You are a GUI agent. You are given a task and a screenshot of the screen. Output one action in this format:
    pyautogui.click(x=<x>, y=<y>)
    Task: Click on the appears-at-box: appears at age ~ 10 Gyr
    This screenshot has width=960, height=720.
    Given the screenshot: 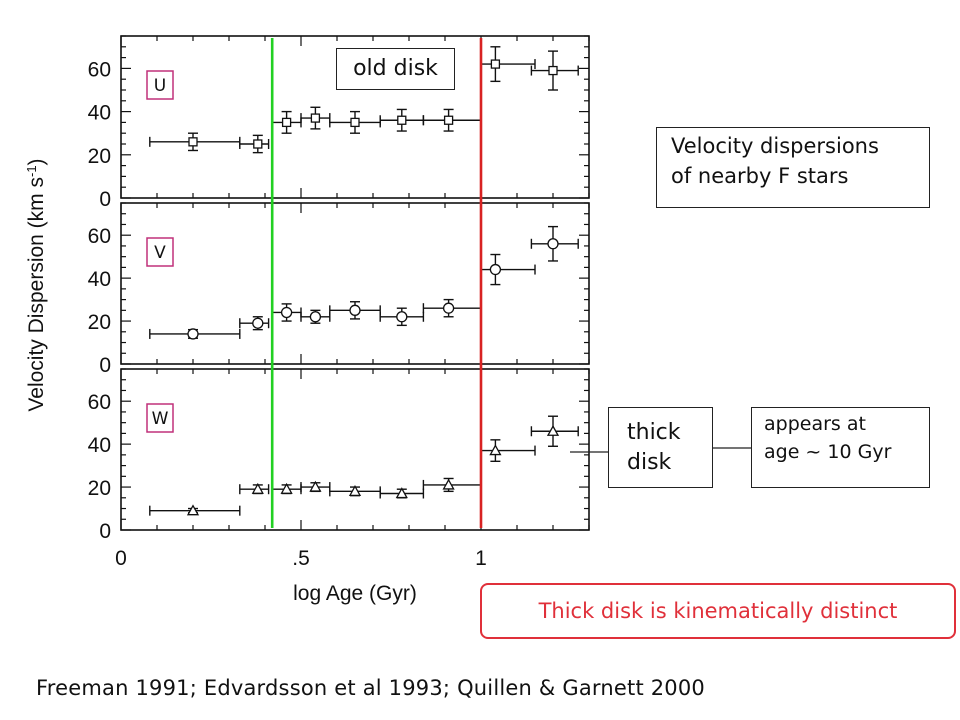 What is the action you would take?
    pyautogui.click(x=840, y=447)
    